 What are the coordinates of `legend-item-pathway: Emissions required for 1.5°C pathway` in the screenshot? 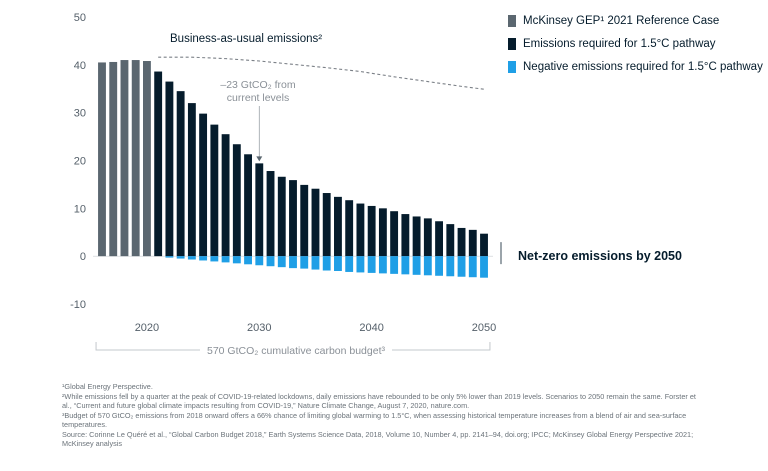 It's located at (635, 44).